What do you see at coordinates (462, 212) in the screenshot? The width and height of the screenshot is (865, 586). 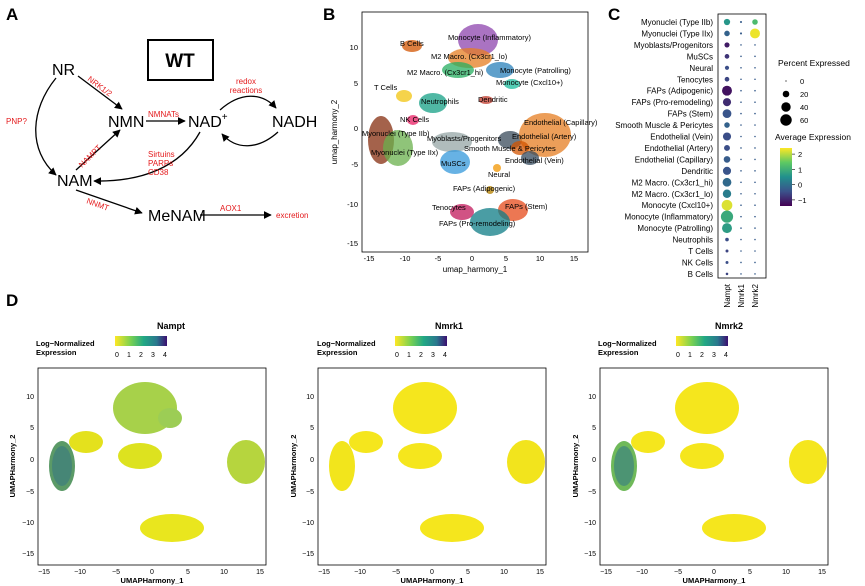 I see `cluster-tenocytes` at bounding box center [462, 212].